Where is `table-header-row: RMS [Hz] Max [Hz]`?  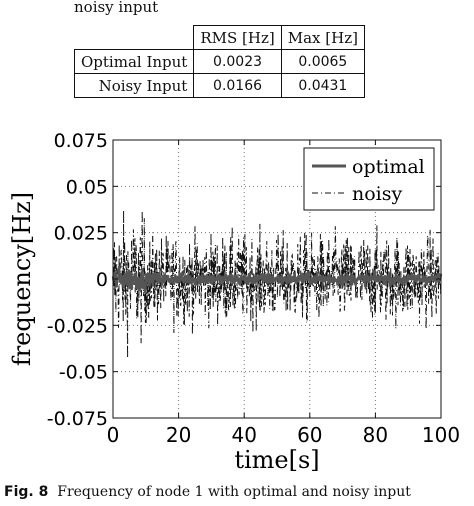
table-header-row: RMS [Hz] Max [Hz] is located at coordinates (219, 37).